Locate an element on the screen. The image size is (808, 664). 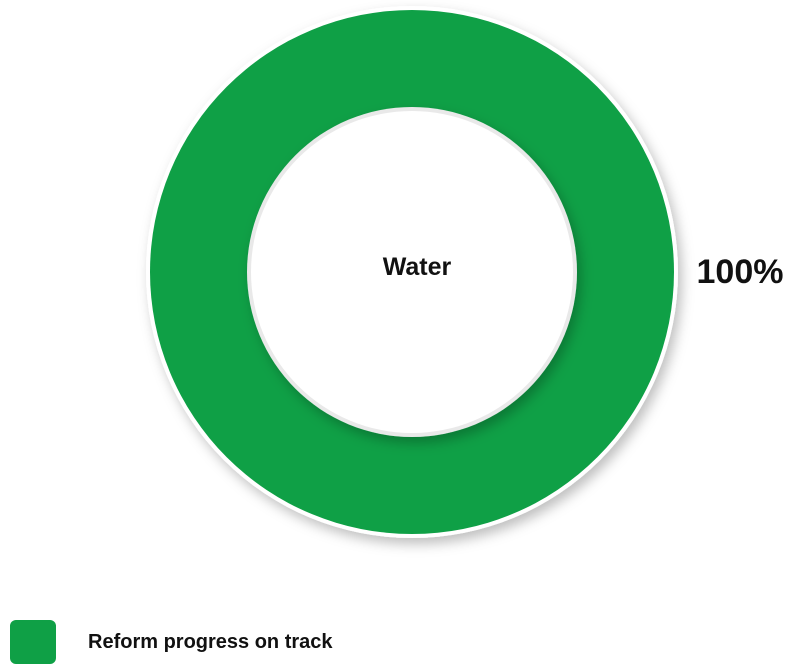
slice-value-label: 100% is located at coordinates (740, 272).